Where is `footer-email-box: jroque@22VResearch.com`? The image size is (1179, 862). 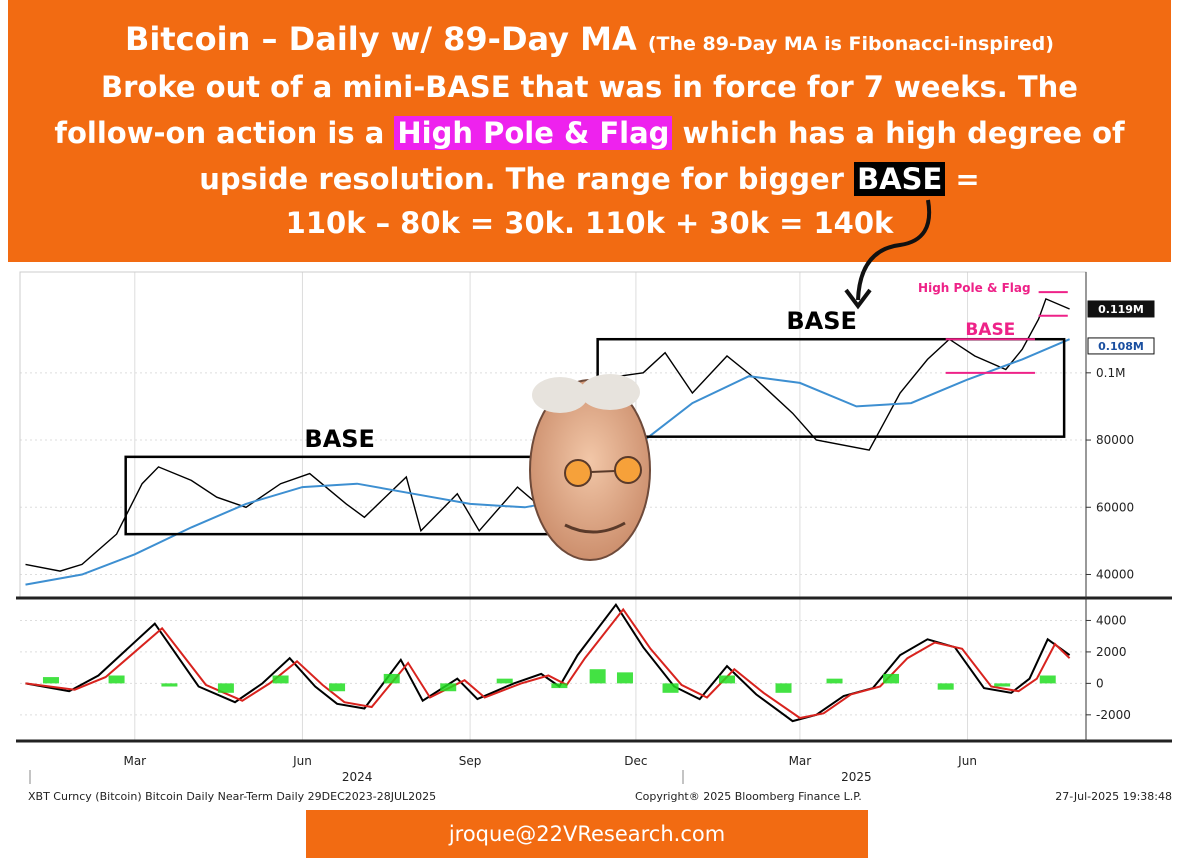 footer-email-box: jroque@22VResearch.com is located at coordinates (587, 834).